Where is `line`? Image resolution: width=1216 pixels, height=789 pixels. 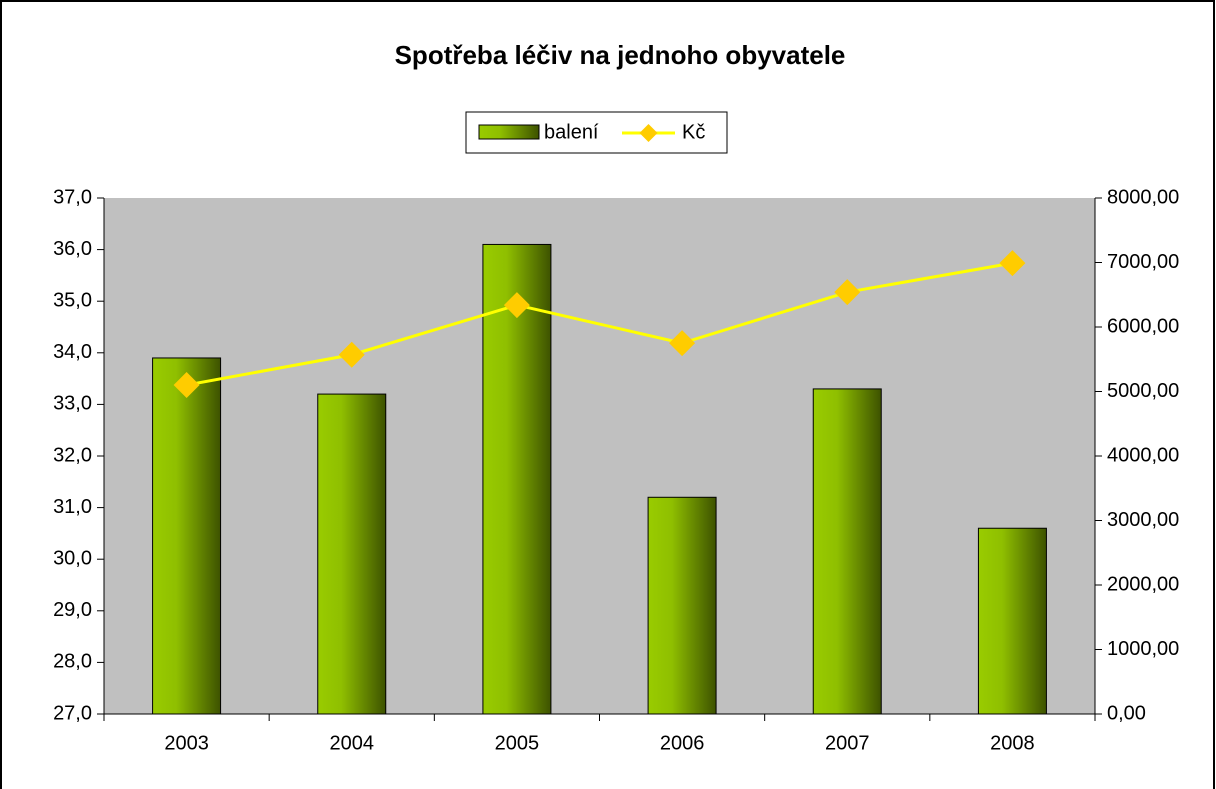
line is located at coordinates (599, 324).